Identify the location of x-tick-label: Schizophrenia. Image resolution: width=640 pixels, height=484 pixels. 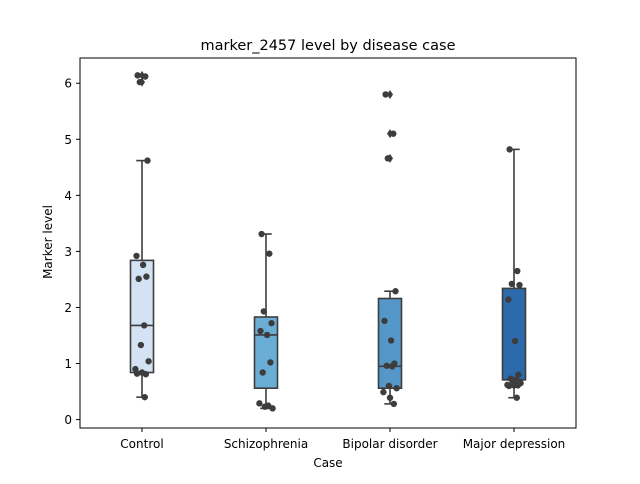
(266, 444).